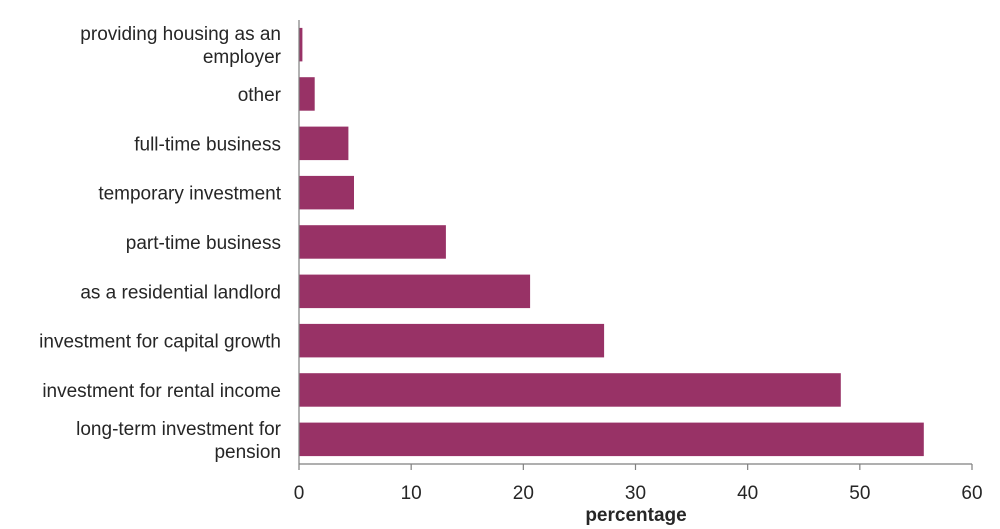 The width and height of the screenshot is (1000, 529). Describe the element at coordinates (523, 493) in the screenshot. I see `x-tick-label-2: 20` at that location.